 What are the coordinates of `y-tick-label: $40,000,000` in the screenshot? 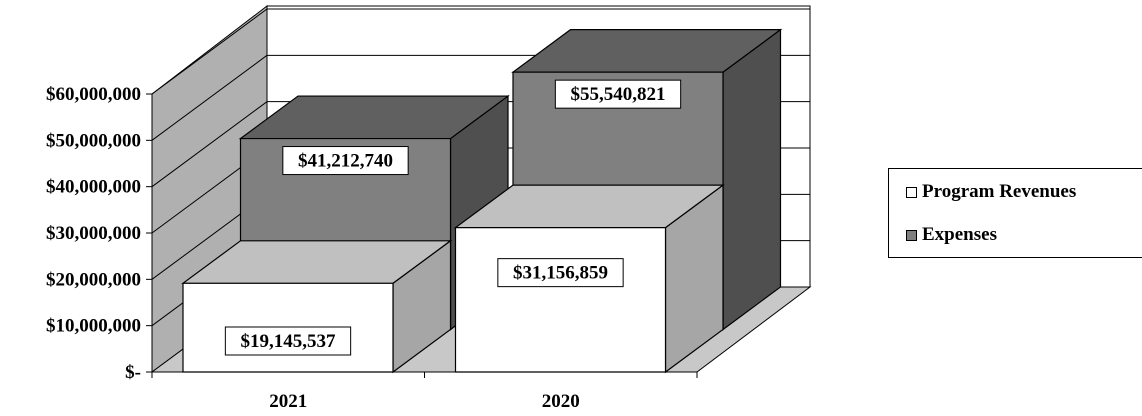 It's located at (93, 187).